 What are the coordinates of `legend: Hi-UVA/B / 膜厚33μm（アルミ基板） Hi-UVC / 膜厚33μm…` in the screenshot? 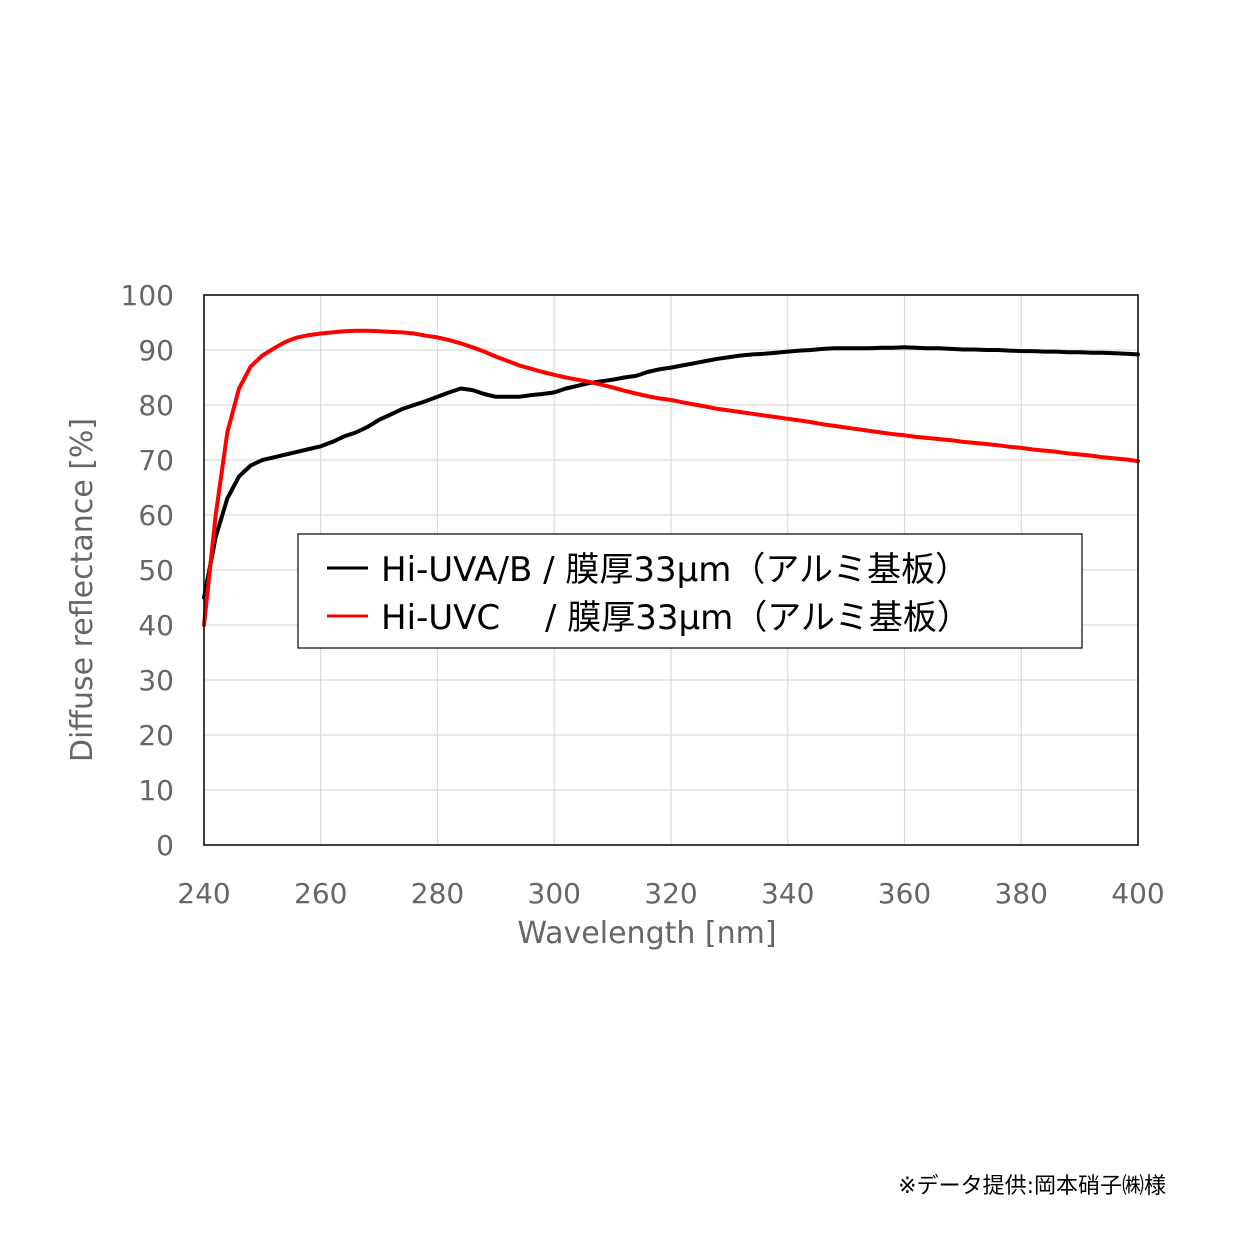 It's located at (690, 591).